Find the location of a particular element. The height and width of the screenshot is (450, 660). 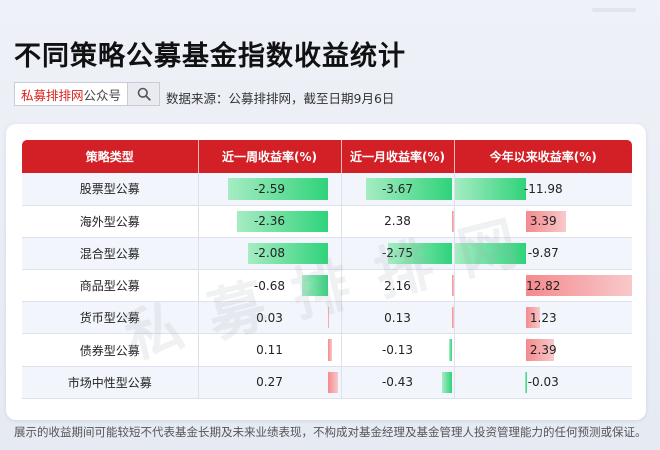

strategy-cell: 货币型公募 is located at coordinates (110, 318).